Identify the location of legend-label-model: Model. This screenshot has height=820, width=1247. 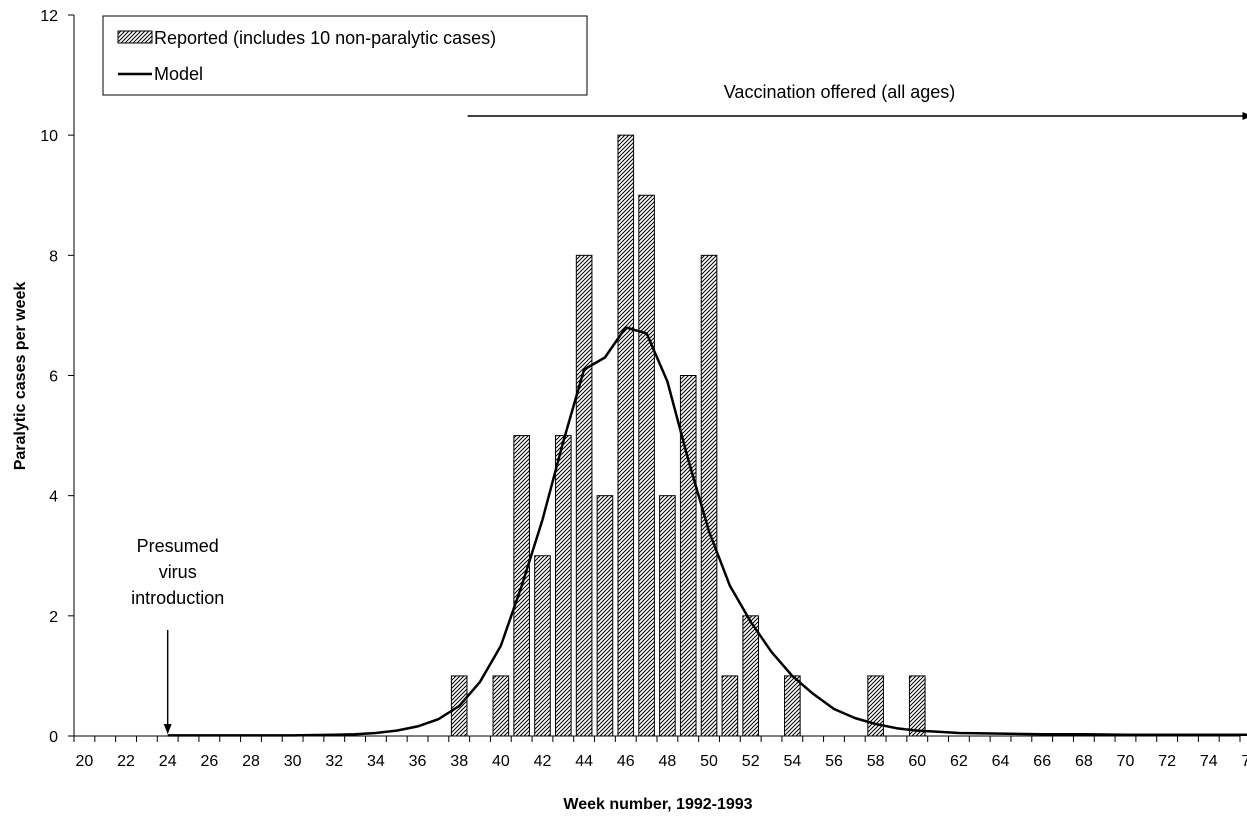
(178, 74).